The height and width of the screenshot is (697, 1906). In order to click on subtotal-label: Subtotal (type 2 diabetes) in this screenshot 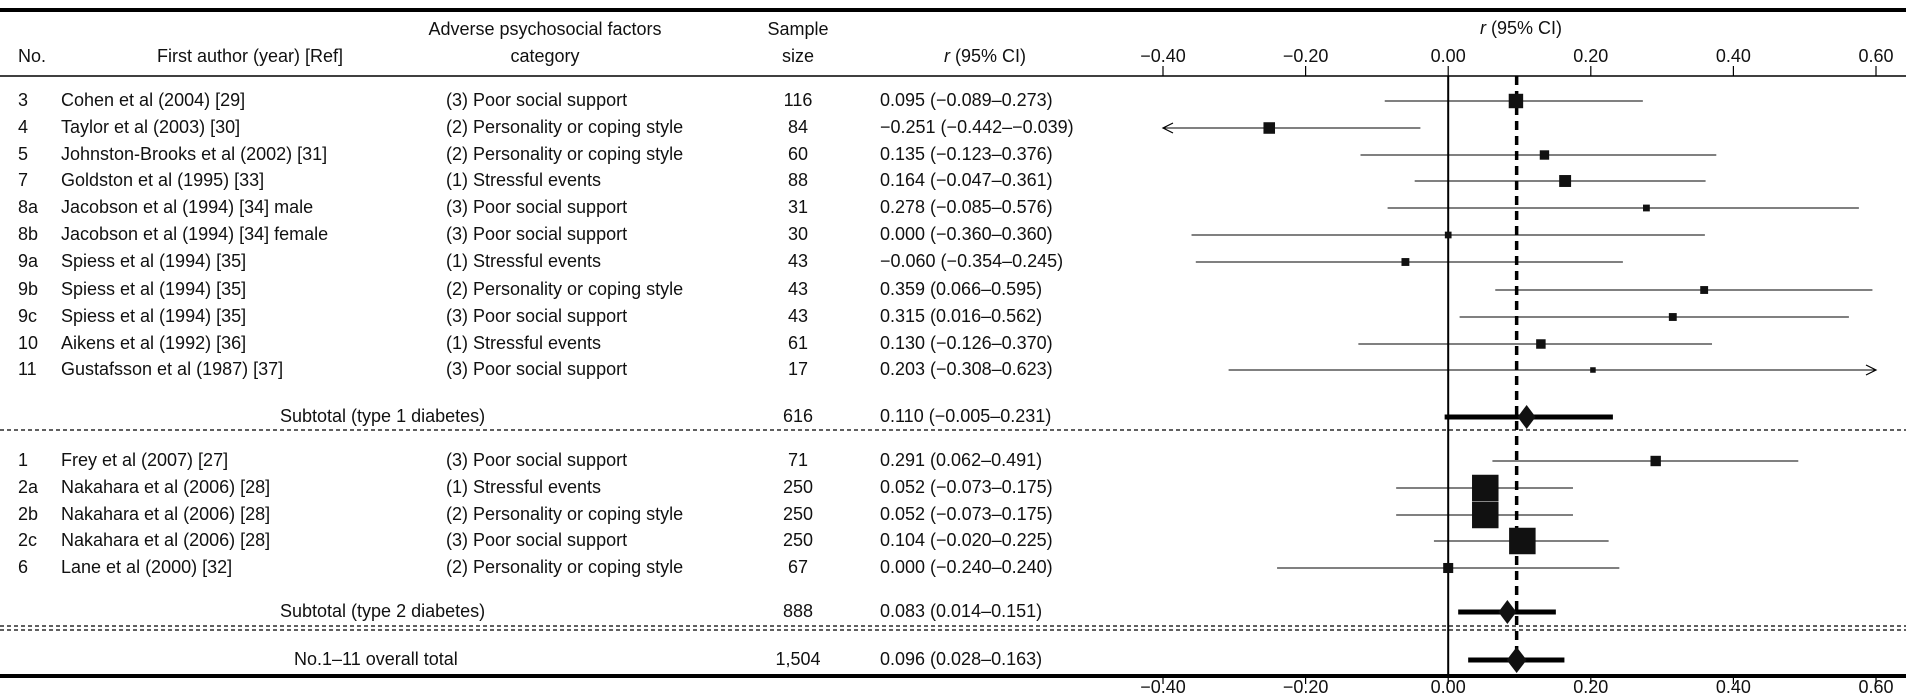, I will do `click(382, 611)`.